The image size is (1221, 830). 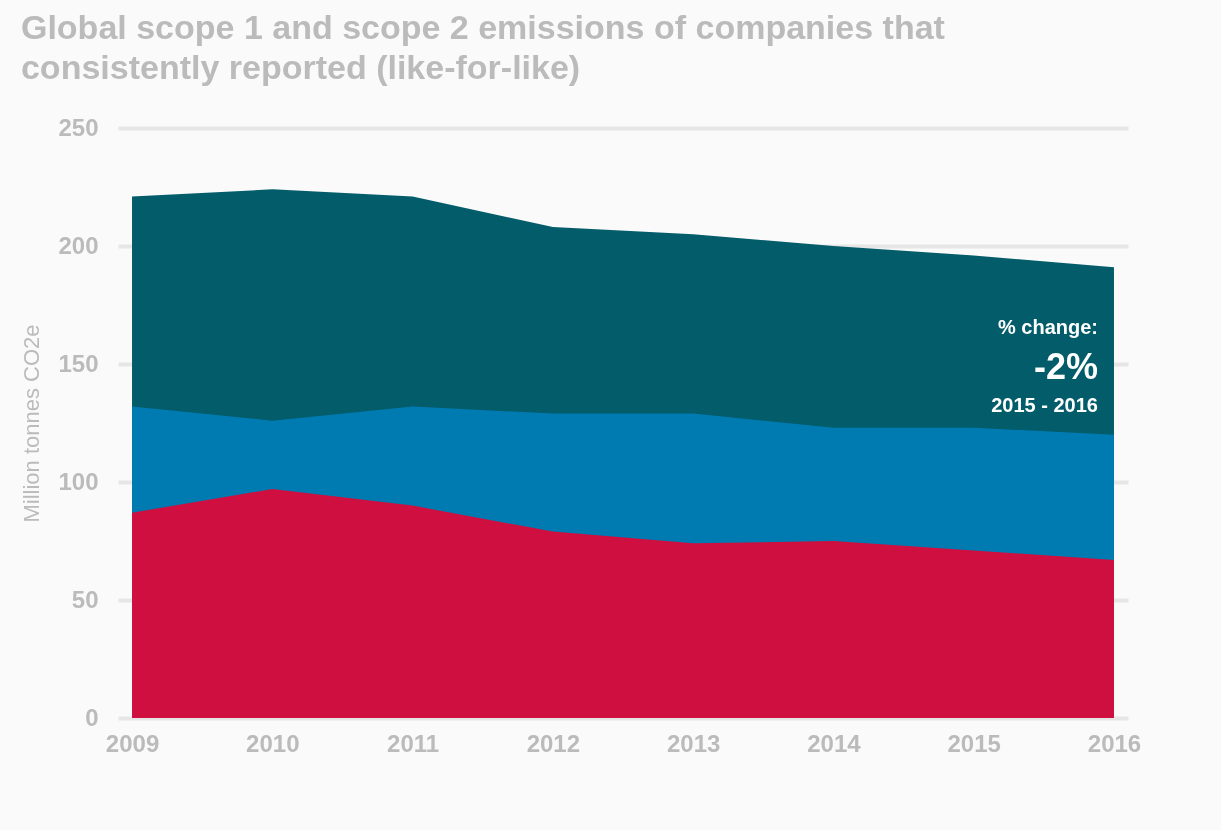 I want to click on x-tick-label: 2009, so click(x=132, y=743).